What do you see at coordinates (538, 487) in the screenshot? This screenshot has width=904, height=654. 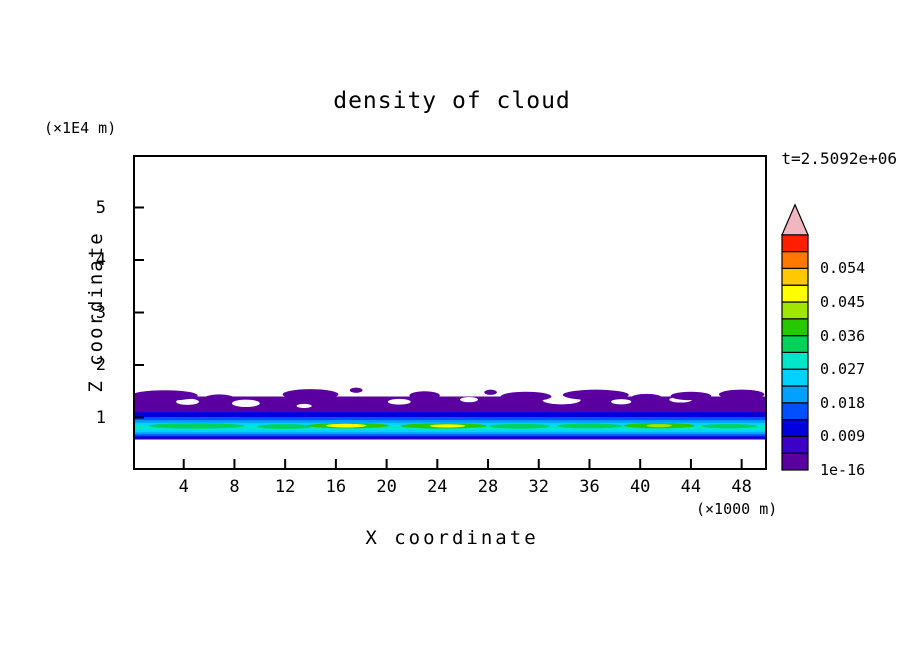 I see `x-tick-label: 32` at bounding box center [538, 487].